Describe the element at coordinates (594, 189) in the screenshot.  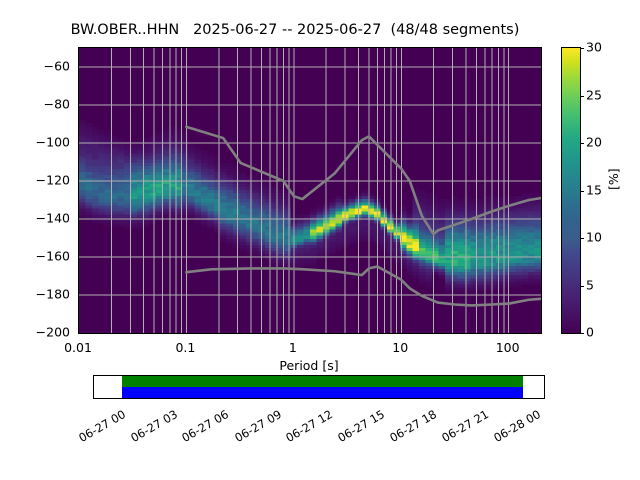
I see `colorbar-tick-label: 15` at that location.